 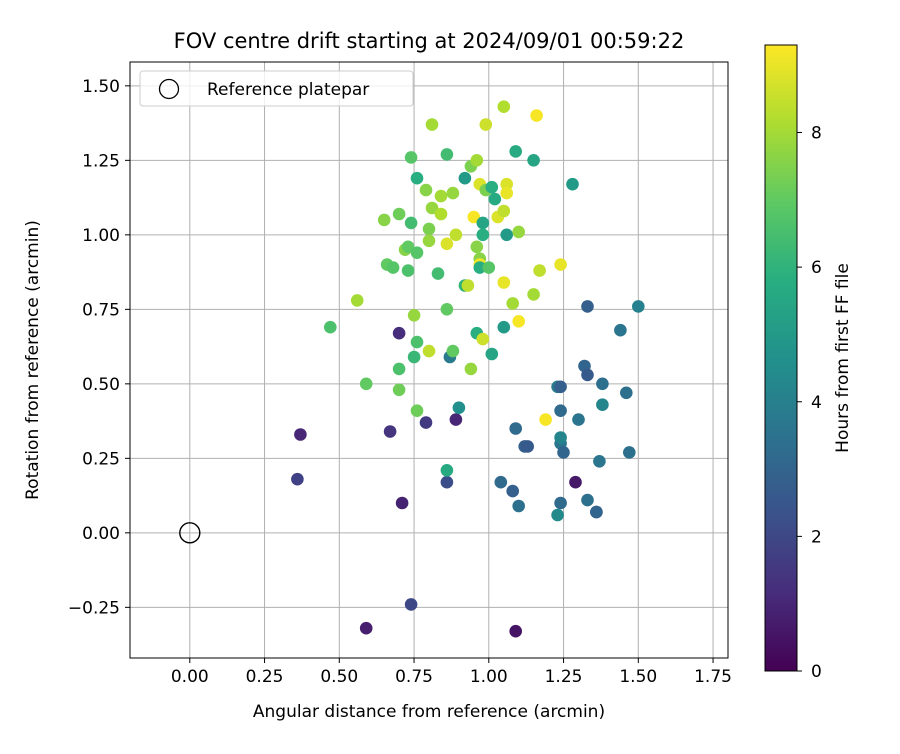 I want to click on x-tick-label: 0.00, so click(x=190, y=677).